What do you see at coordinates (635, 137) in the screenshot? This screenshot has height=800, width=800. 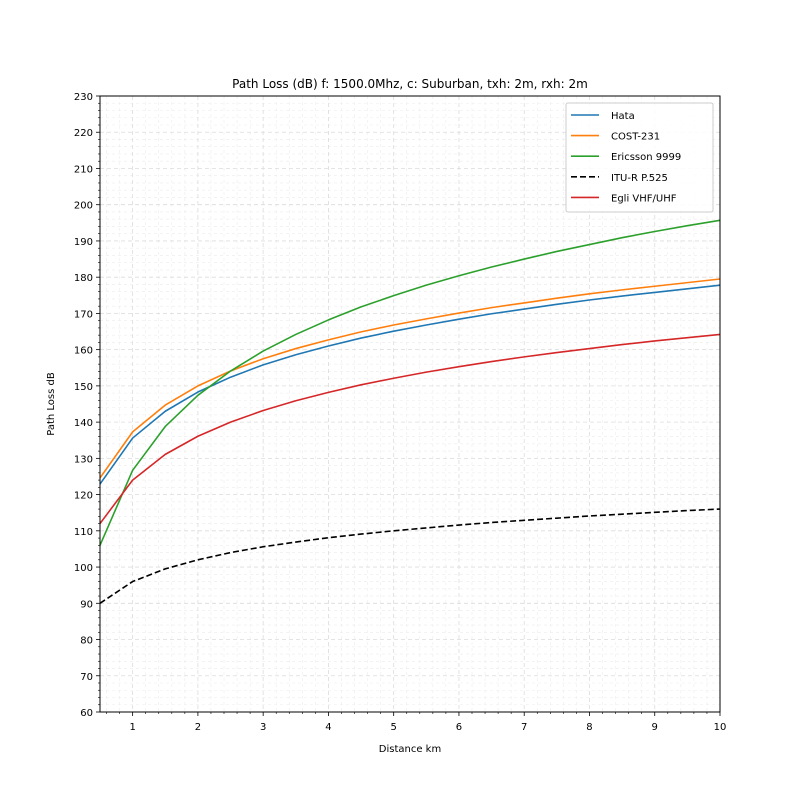 I see `legend-label-cost-231: COST-231` at bounding box center [635, 137].